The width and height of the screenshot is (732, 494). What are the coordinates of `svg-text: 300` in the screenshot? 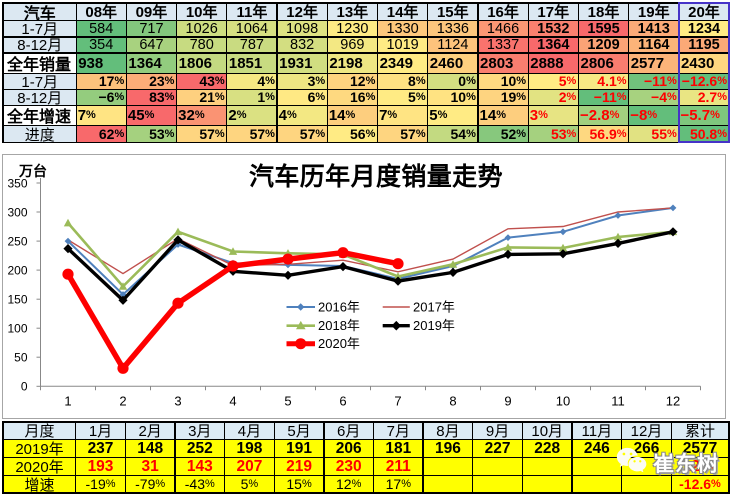 It's located at (17, 212).